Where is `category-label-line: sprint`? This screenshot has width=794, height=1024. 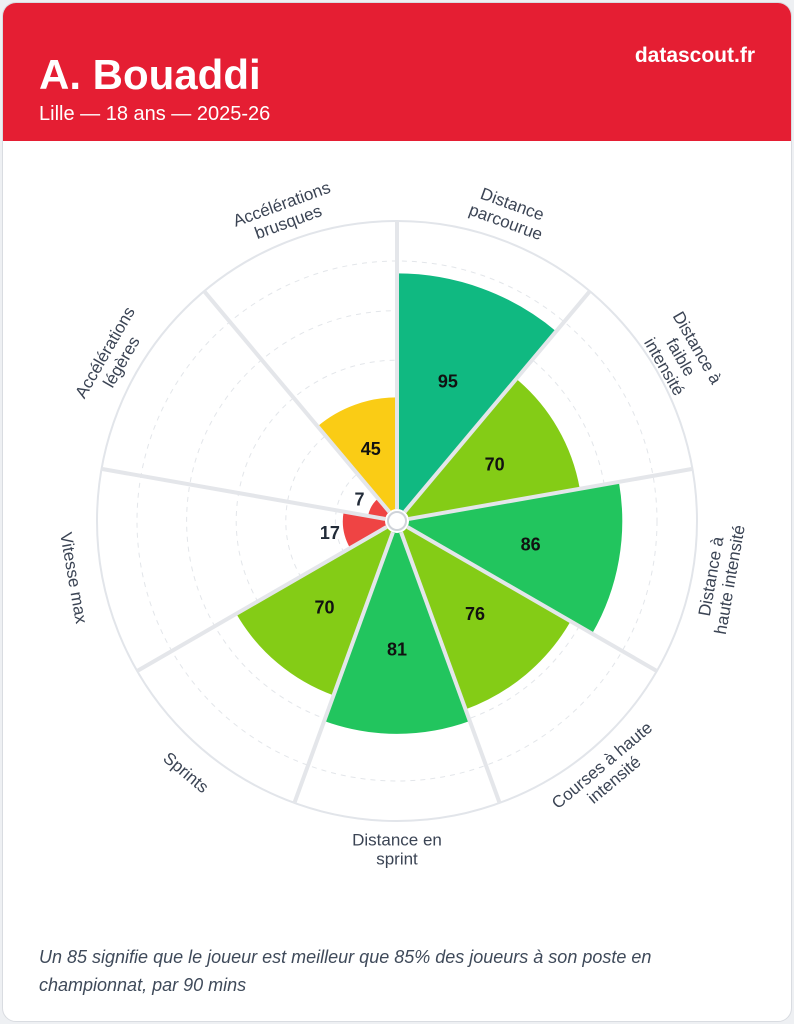
category-label-line: sprint is located at coordinates (397, 859).